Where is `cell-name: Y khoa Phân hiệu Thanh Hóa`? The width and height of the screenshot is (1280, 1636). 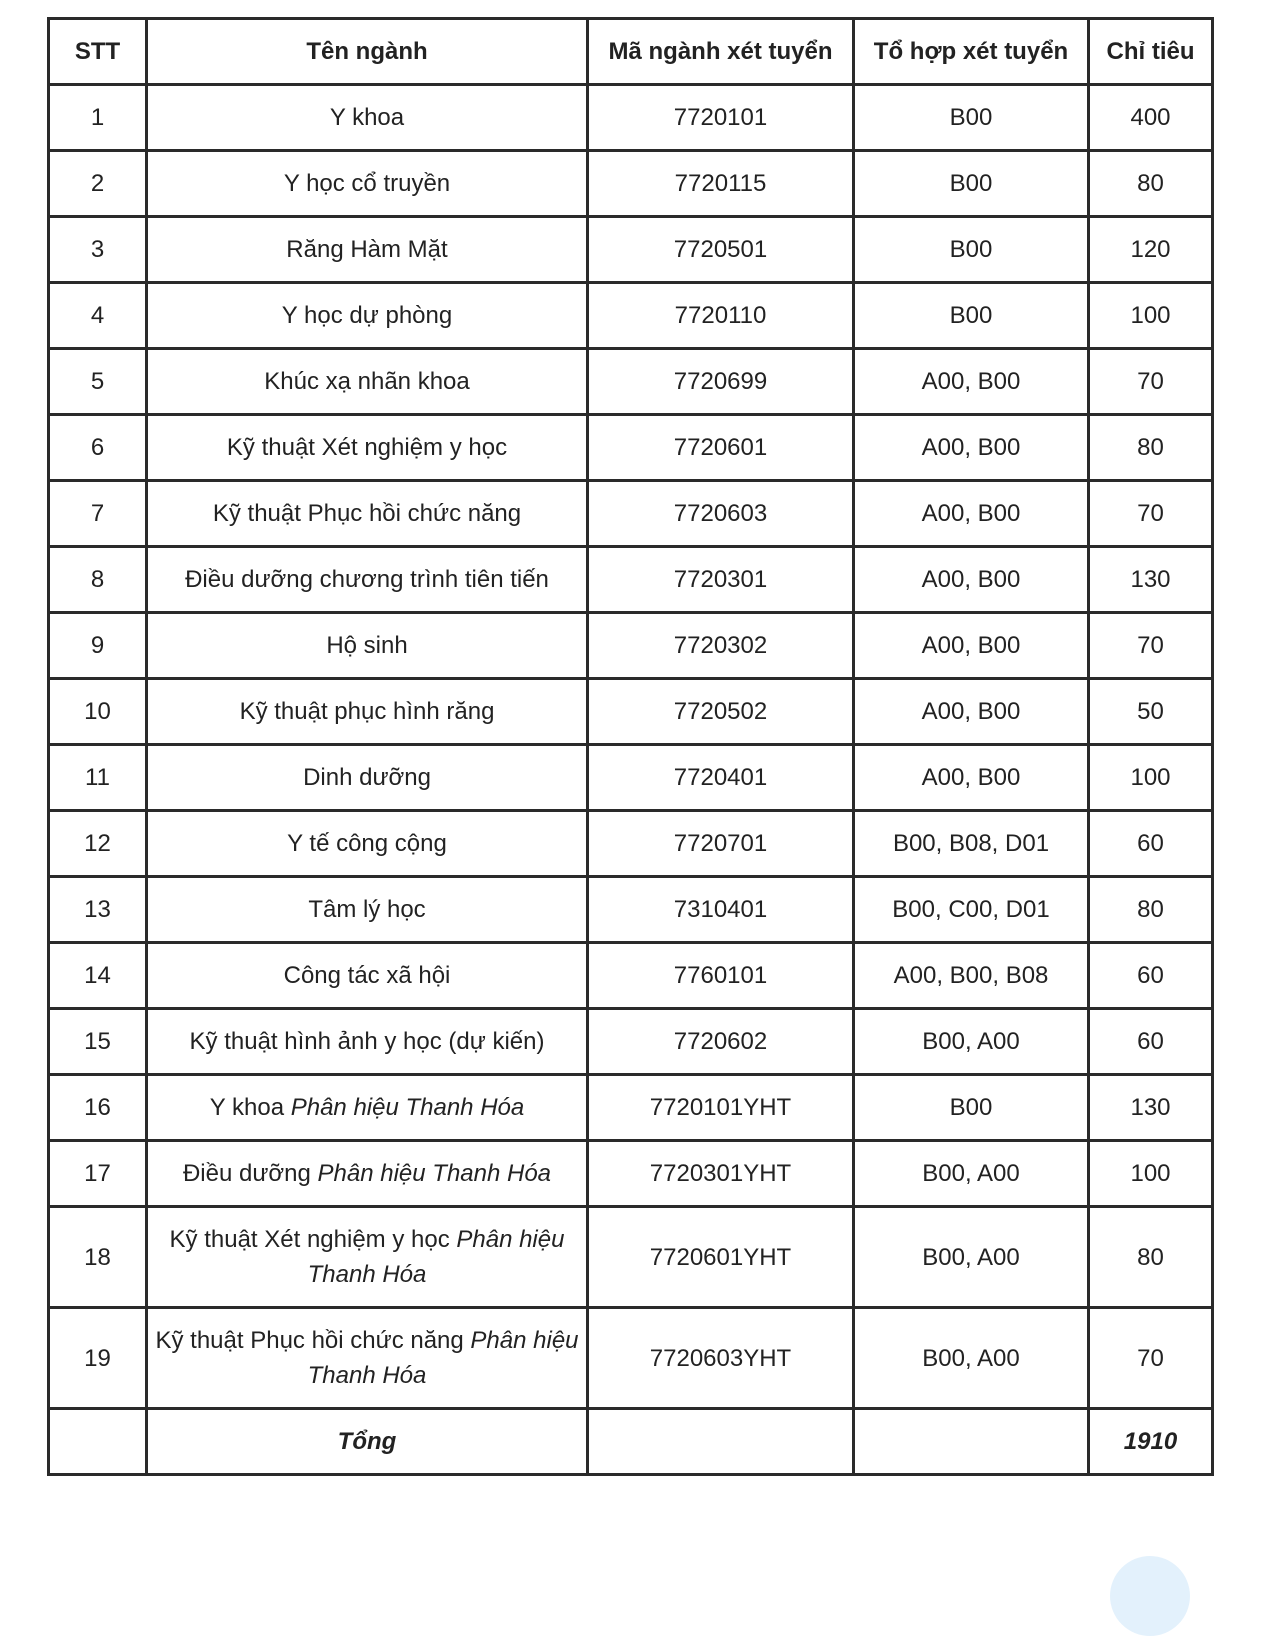
cell-name: Y khoa Phân hiệu Thanh Hóa is located at coordinates (367, 1107).